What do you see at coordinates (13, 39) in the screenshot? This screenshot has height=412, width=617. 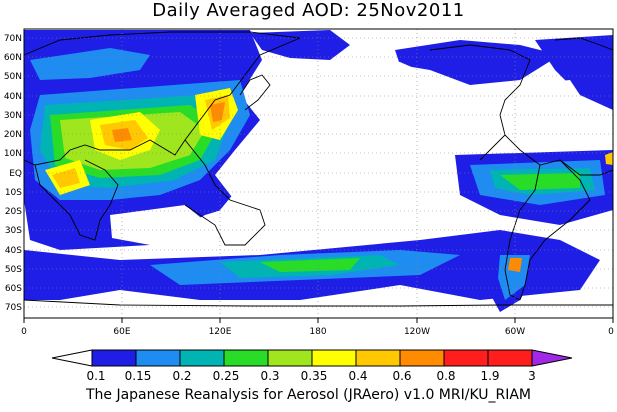 I see `lat-label: 70N` at bounding box center [13, 39].